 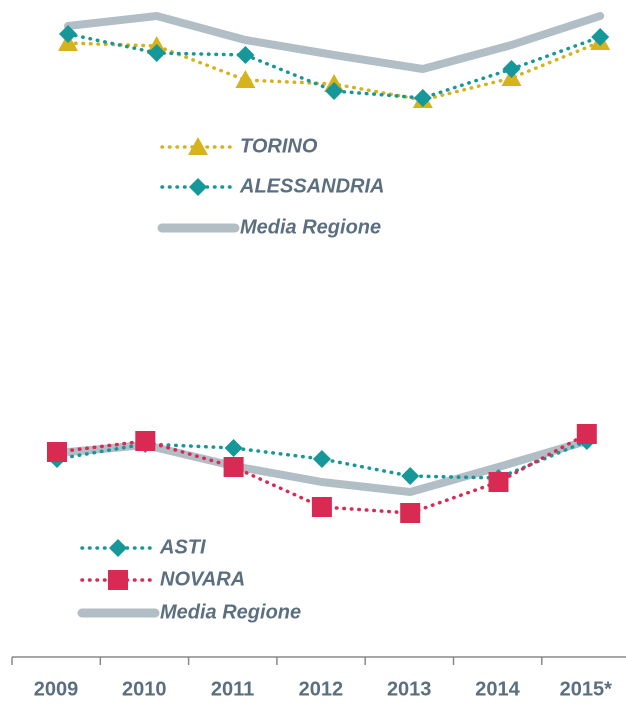 I want to click on x-tick-label: 2009, so click(x=56, y=689).